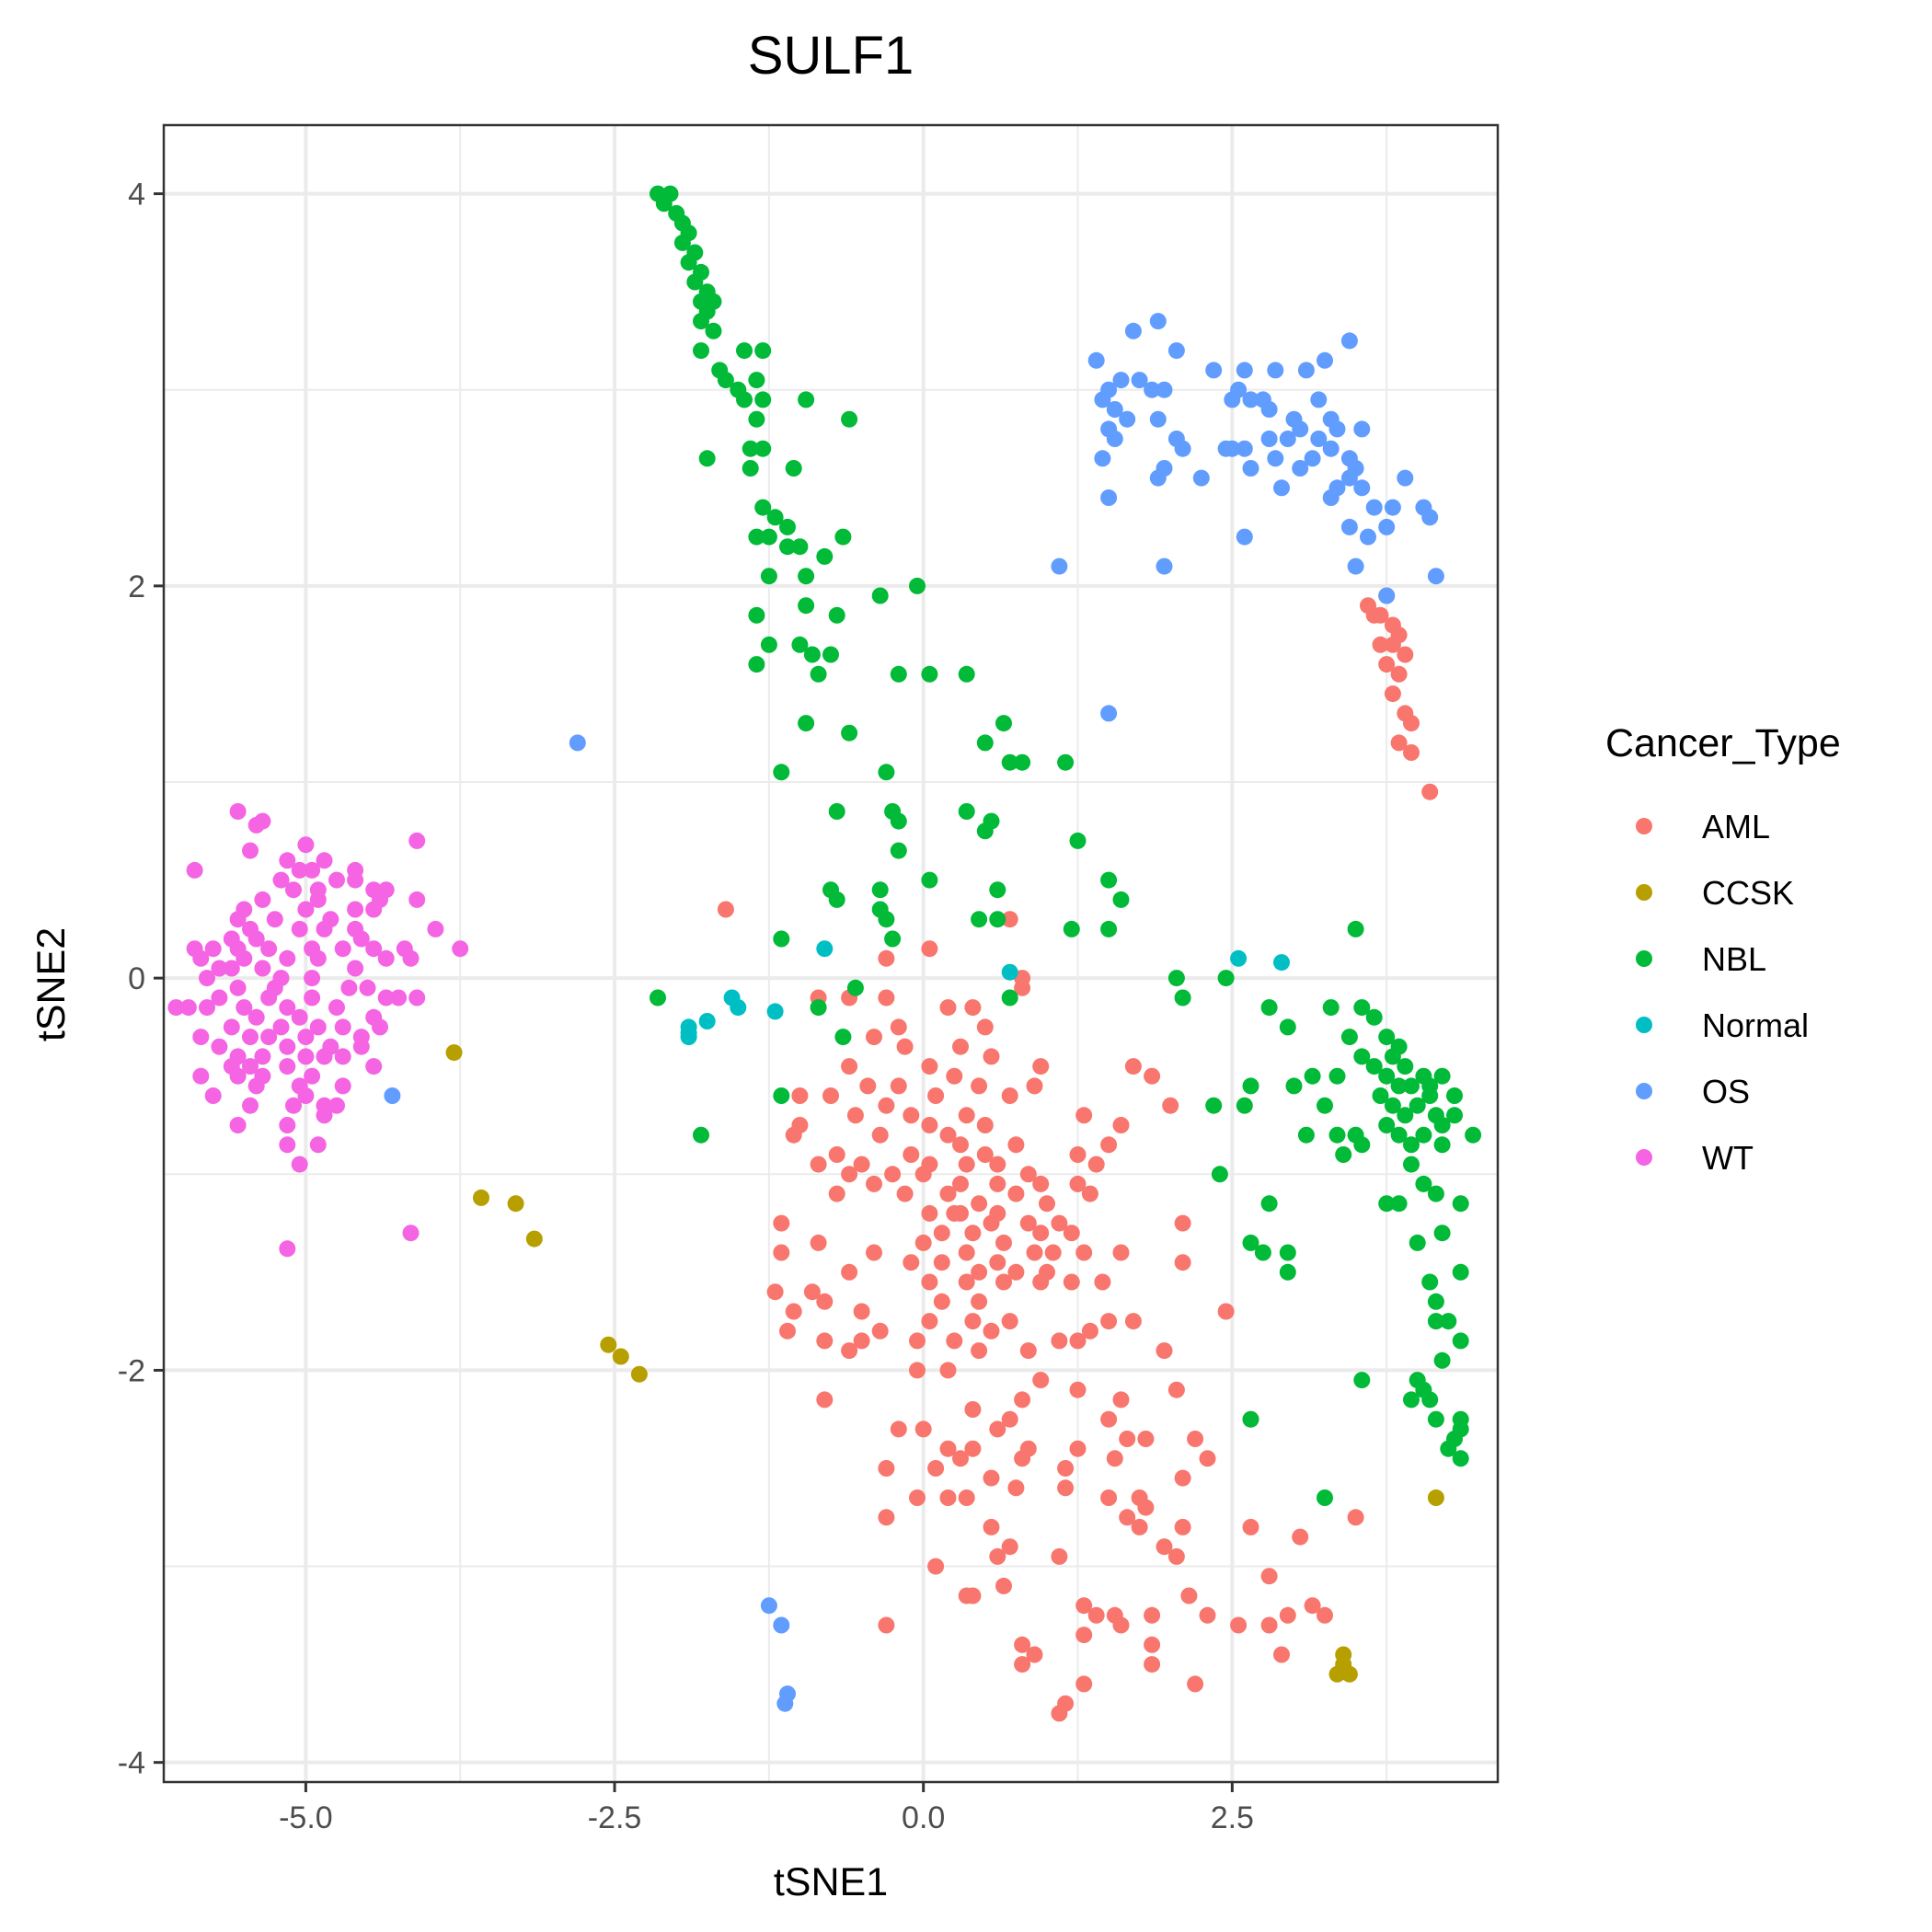 Image resolution: width=1932 pixels, height=1932 pixels. I want to click on legend-title: Cancer_Type, so click(1723, 743).